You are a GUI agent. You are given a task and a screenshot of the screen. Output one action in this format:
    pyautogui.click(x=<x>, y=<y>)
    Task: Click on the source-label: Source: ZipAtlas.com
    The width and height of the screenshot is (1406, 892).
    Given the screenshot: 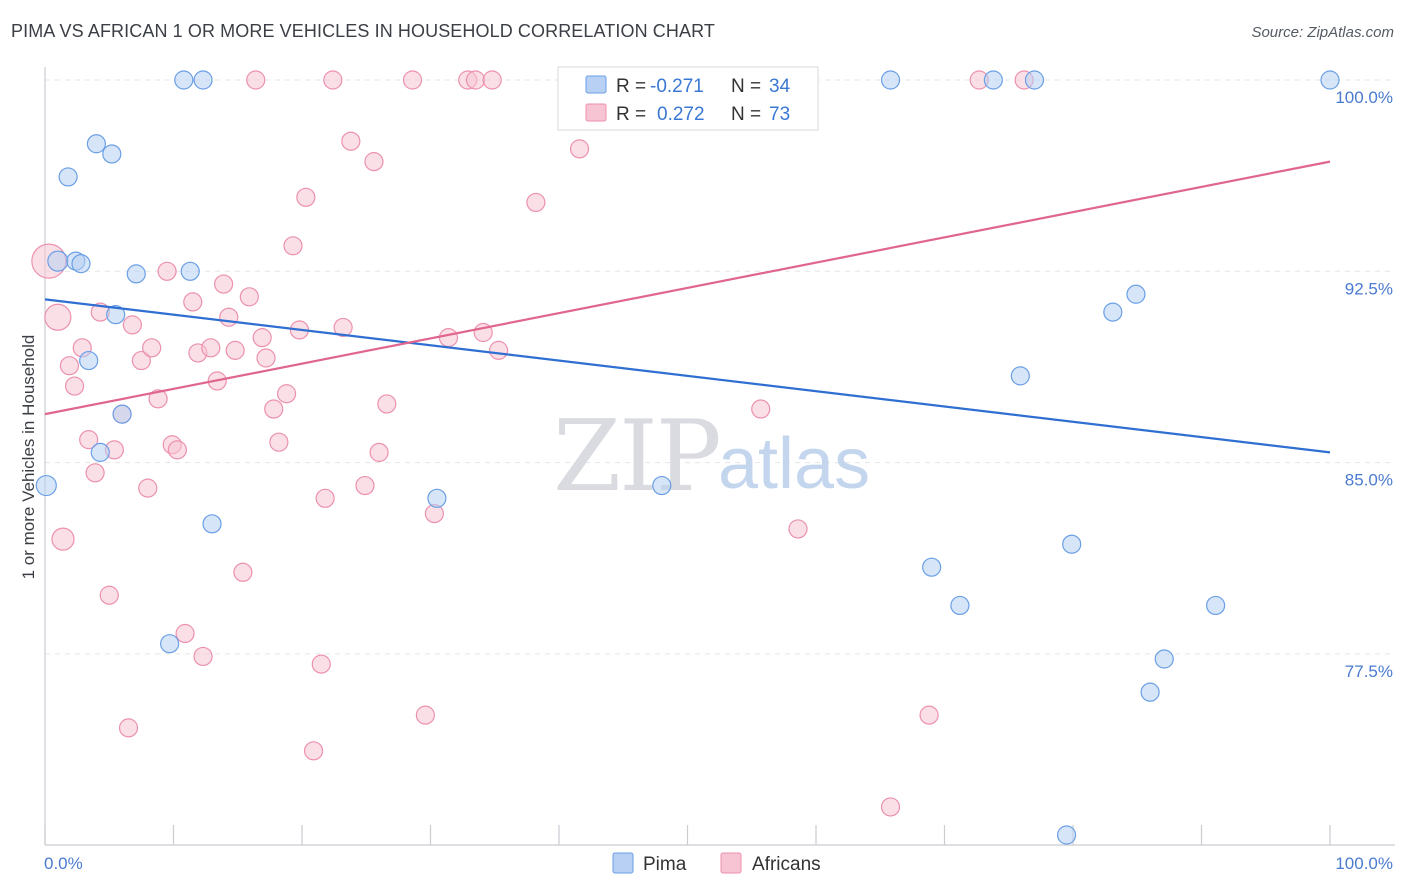 What is the action you would take?
    pyautogui.click(x=1322, y=32)
    